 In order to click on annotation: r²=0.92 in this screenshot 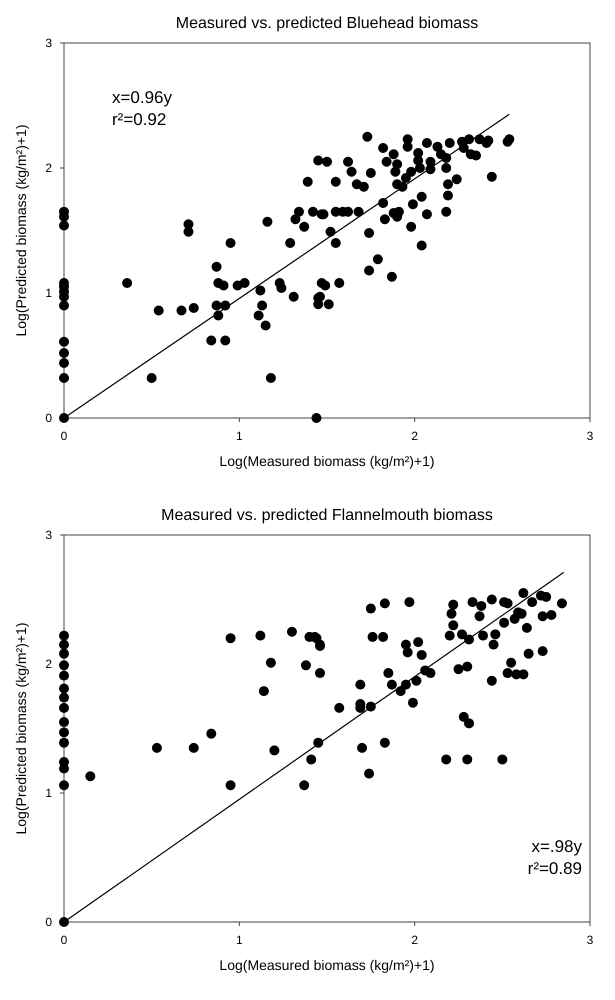, I will do `click(139, 119)`.